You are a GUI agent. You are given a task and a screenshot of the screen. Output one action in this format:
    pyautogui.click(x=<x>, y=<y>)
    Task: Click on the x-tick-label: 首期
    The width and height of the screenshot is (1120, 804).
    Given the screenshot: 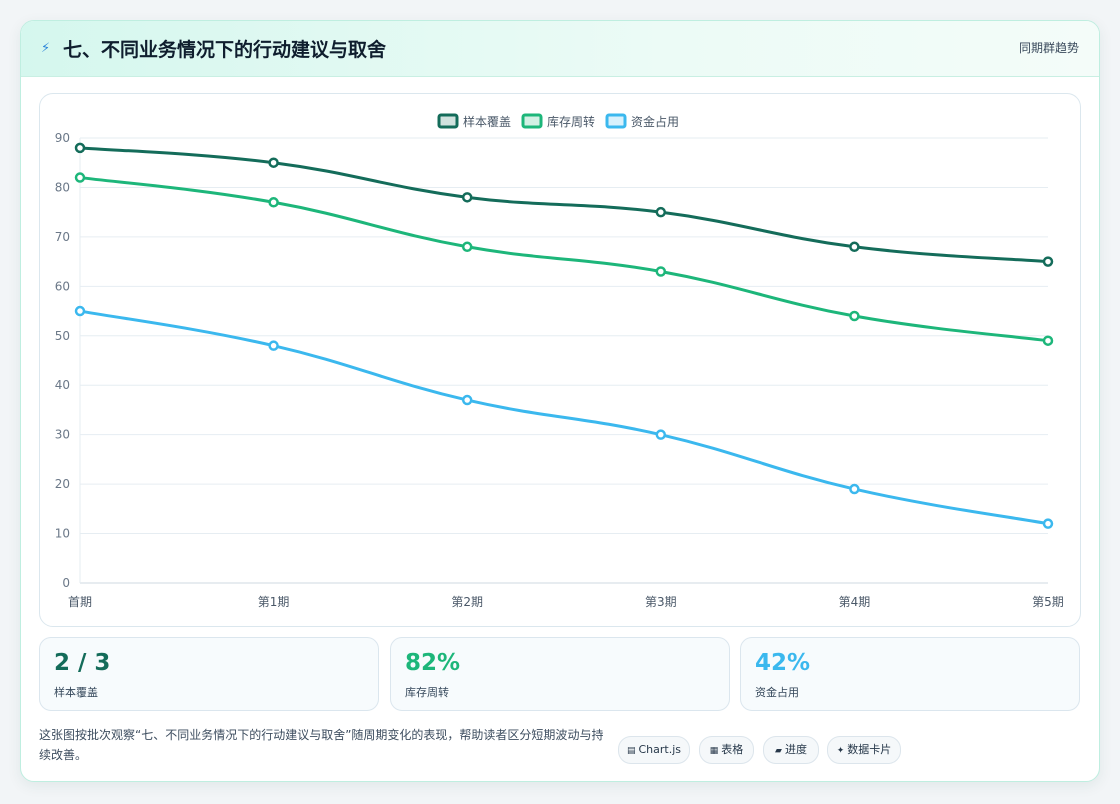 What is the action you would take?
    pyautogui.click(x=80, y=602)
    